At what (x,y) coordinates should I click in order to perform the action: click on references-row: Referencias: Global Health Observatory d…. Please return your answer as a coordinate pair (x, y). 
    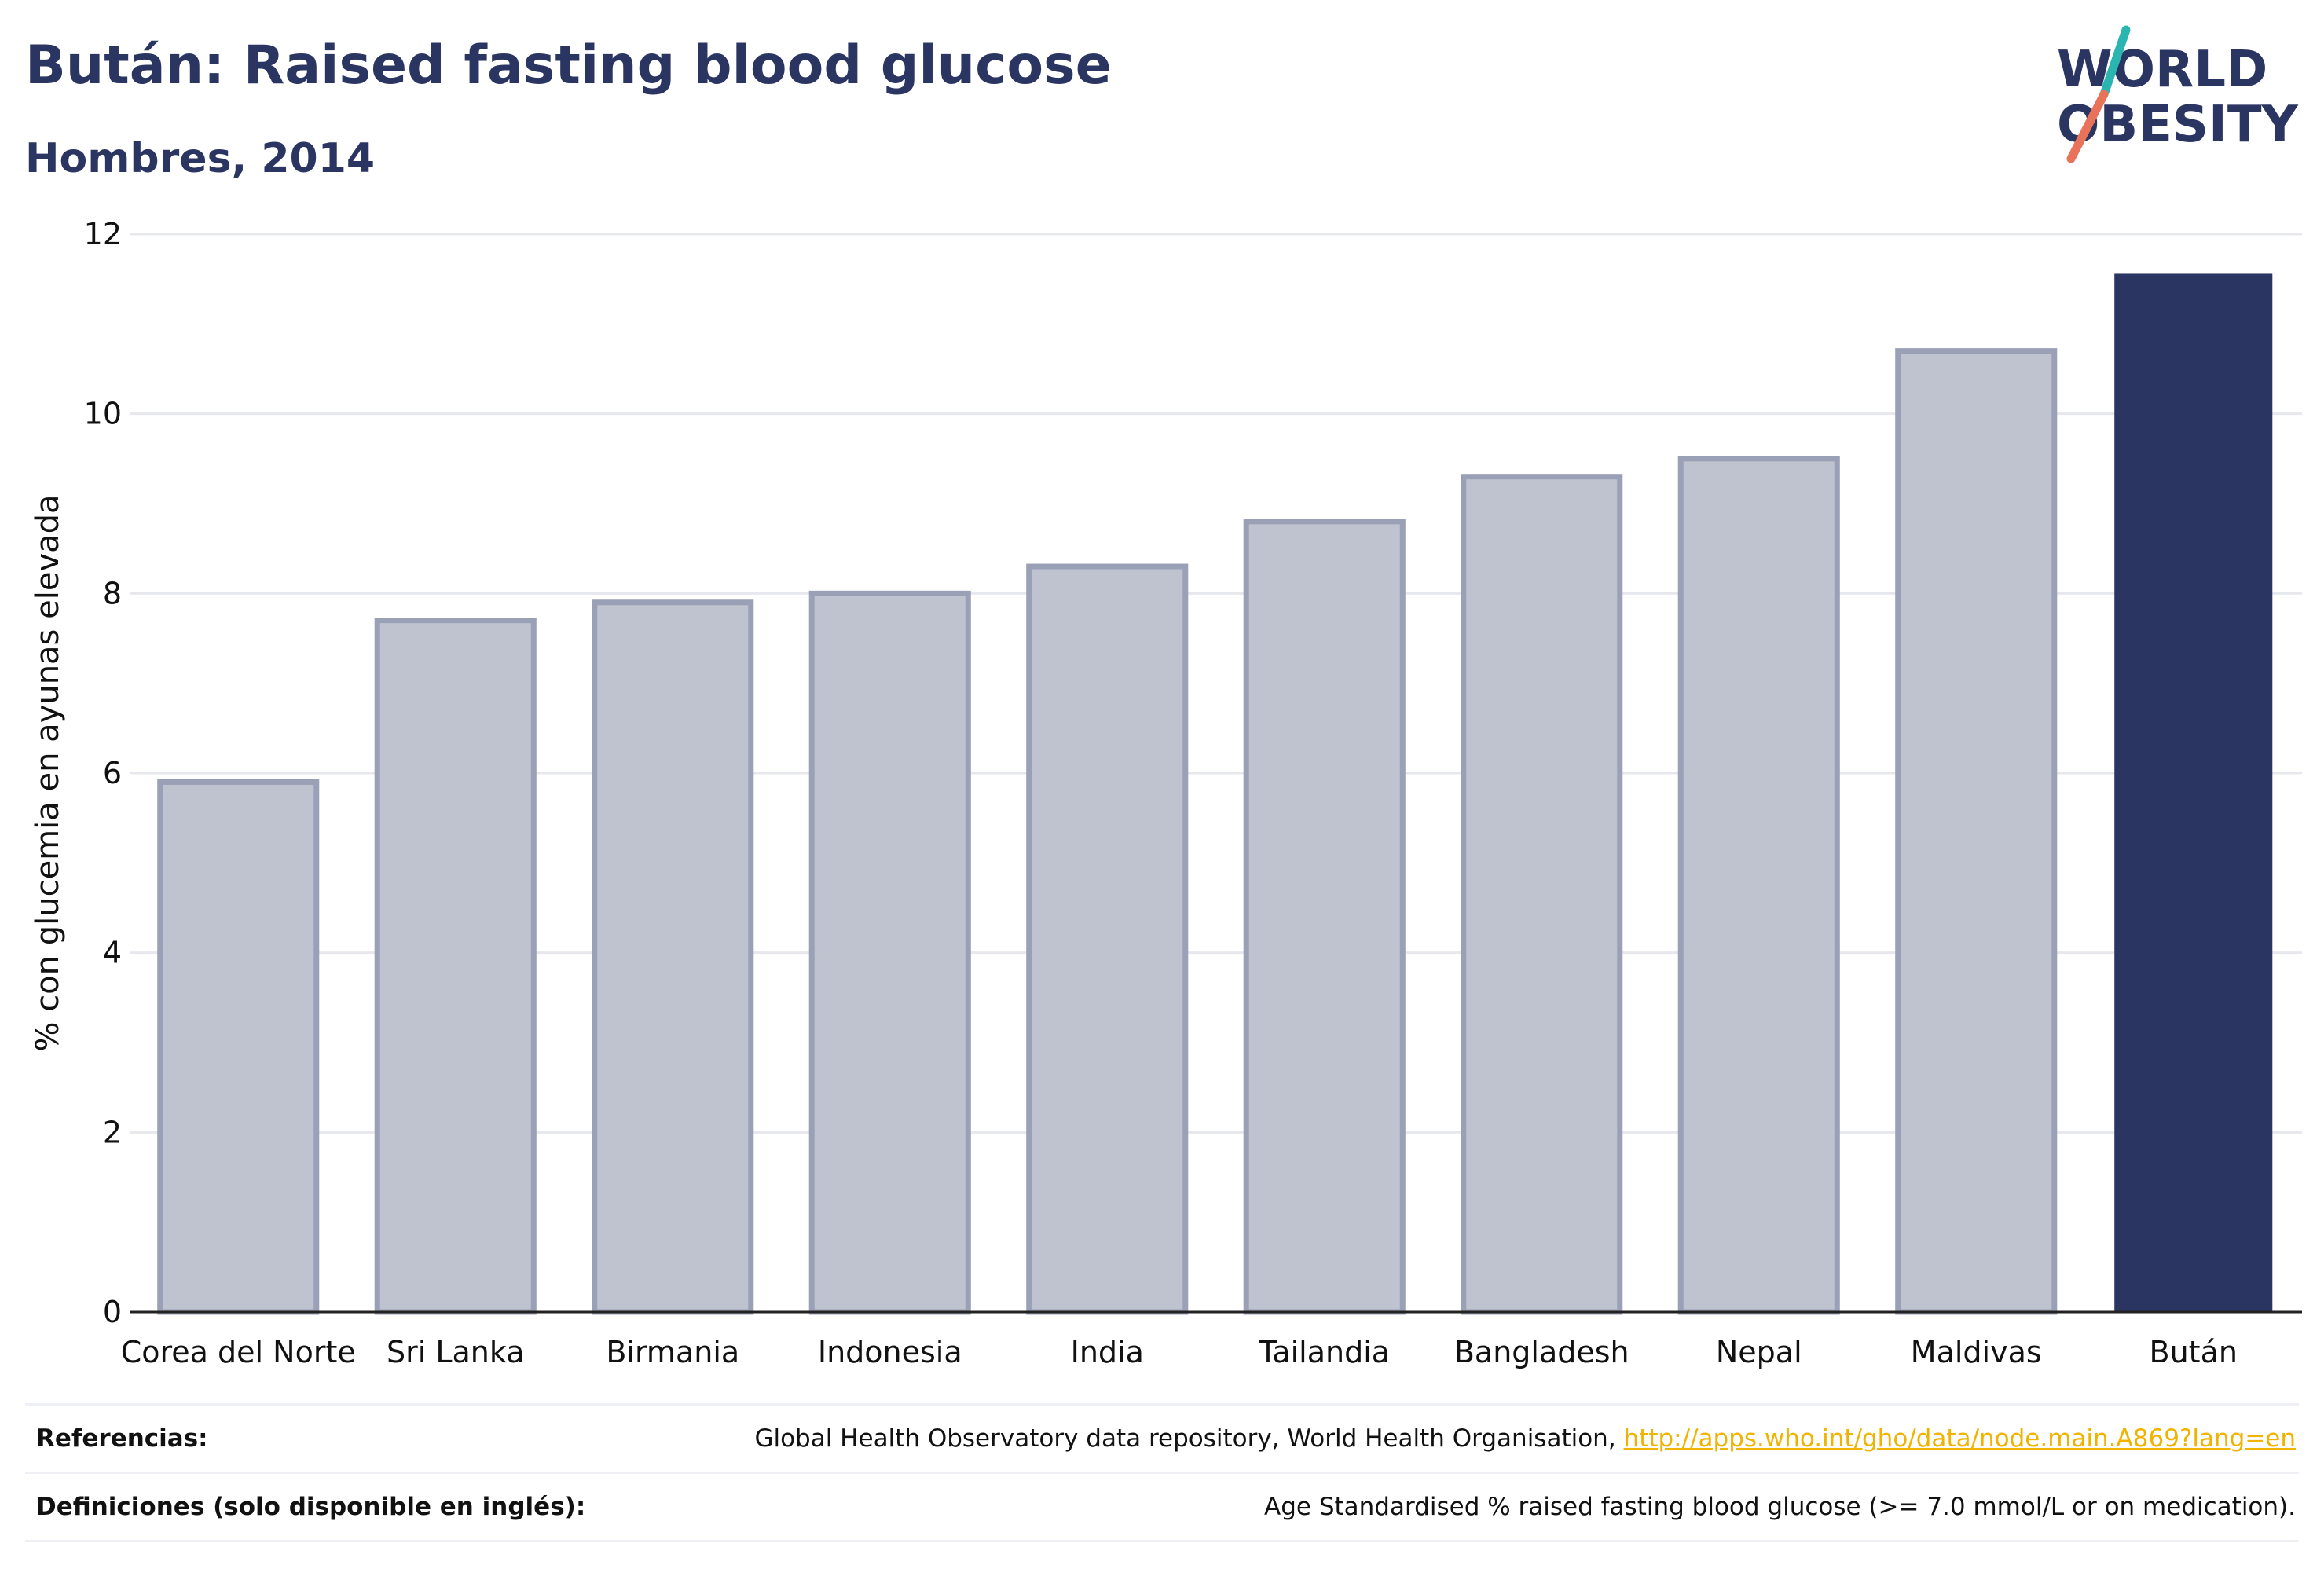
    Looking at the image, I should click on (1162, 1437).